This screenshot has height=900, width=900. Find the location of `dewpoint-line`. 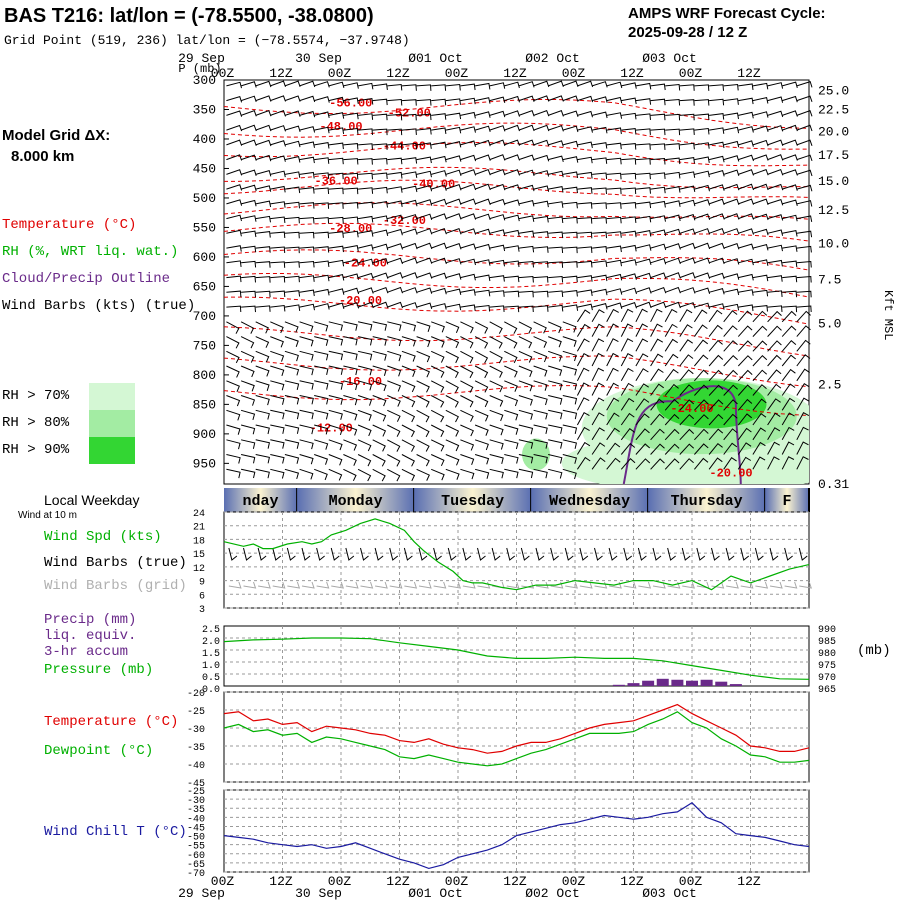

dewpoint-line is located at coordinates (516, 739).